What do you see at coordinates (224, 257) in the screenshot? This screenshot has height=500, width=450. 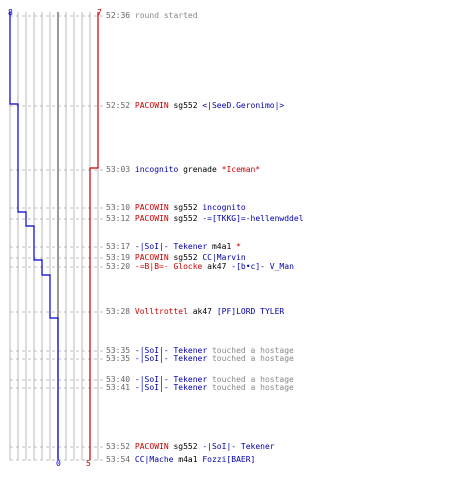 I see `event-text-part: CC|Marvin` at bounding box center [224, 257].